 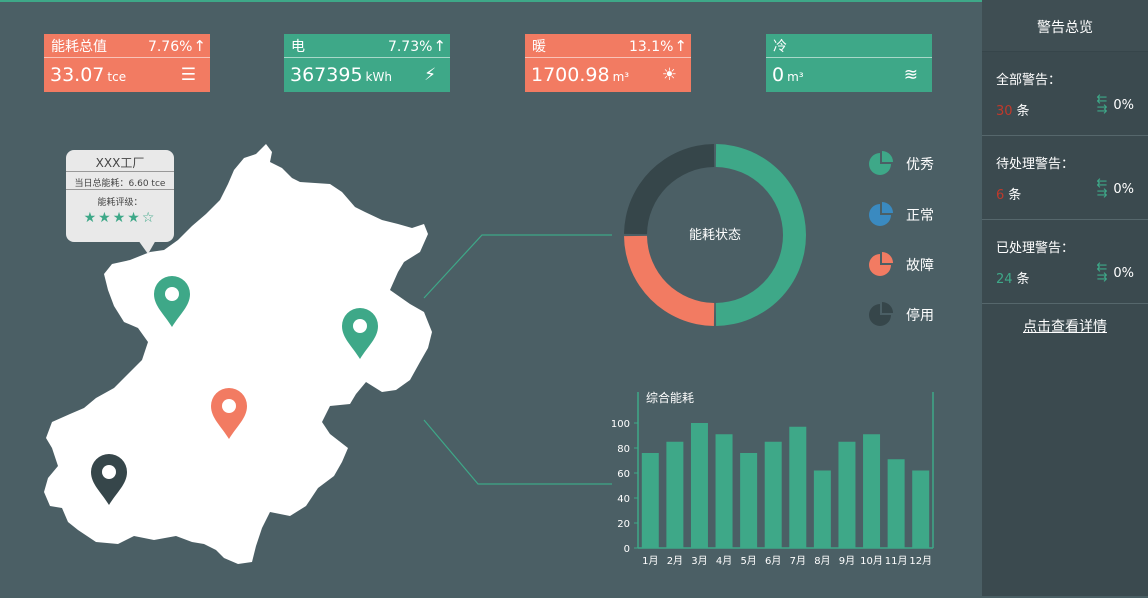 I want to click on x-tick-label: 2月, so click(x=675, y=561).